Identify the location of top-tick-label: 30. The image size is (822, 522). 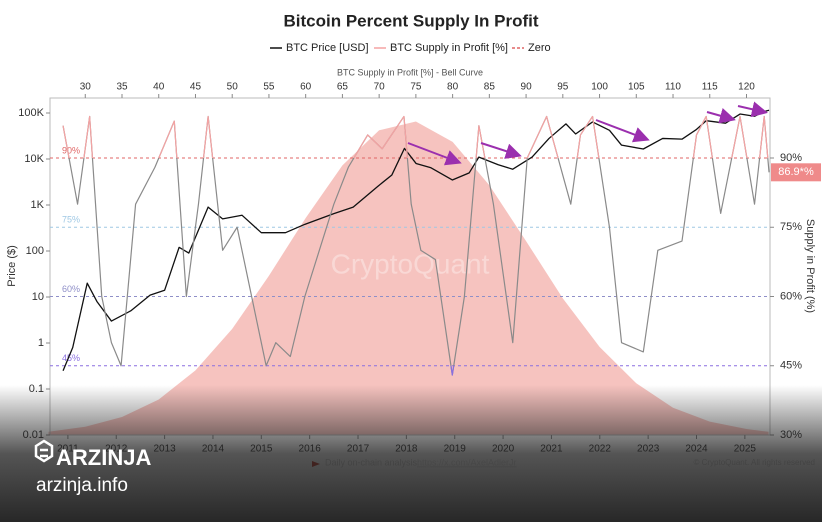
(86, 87).